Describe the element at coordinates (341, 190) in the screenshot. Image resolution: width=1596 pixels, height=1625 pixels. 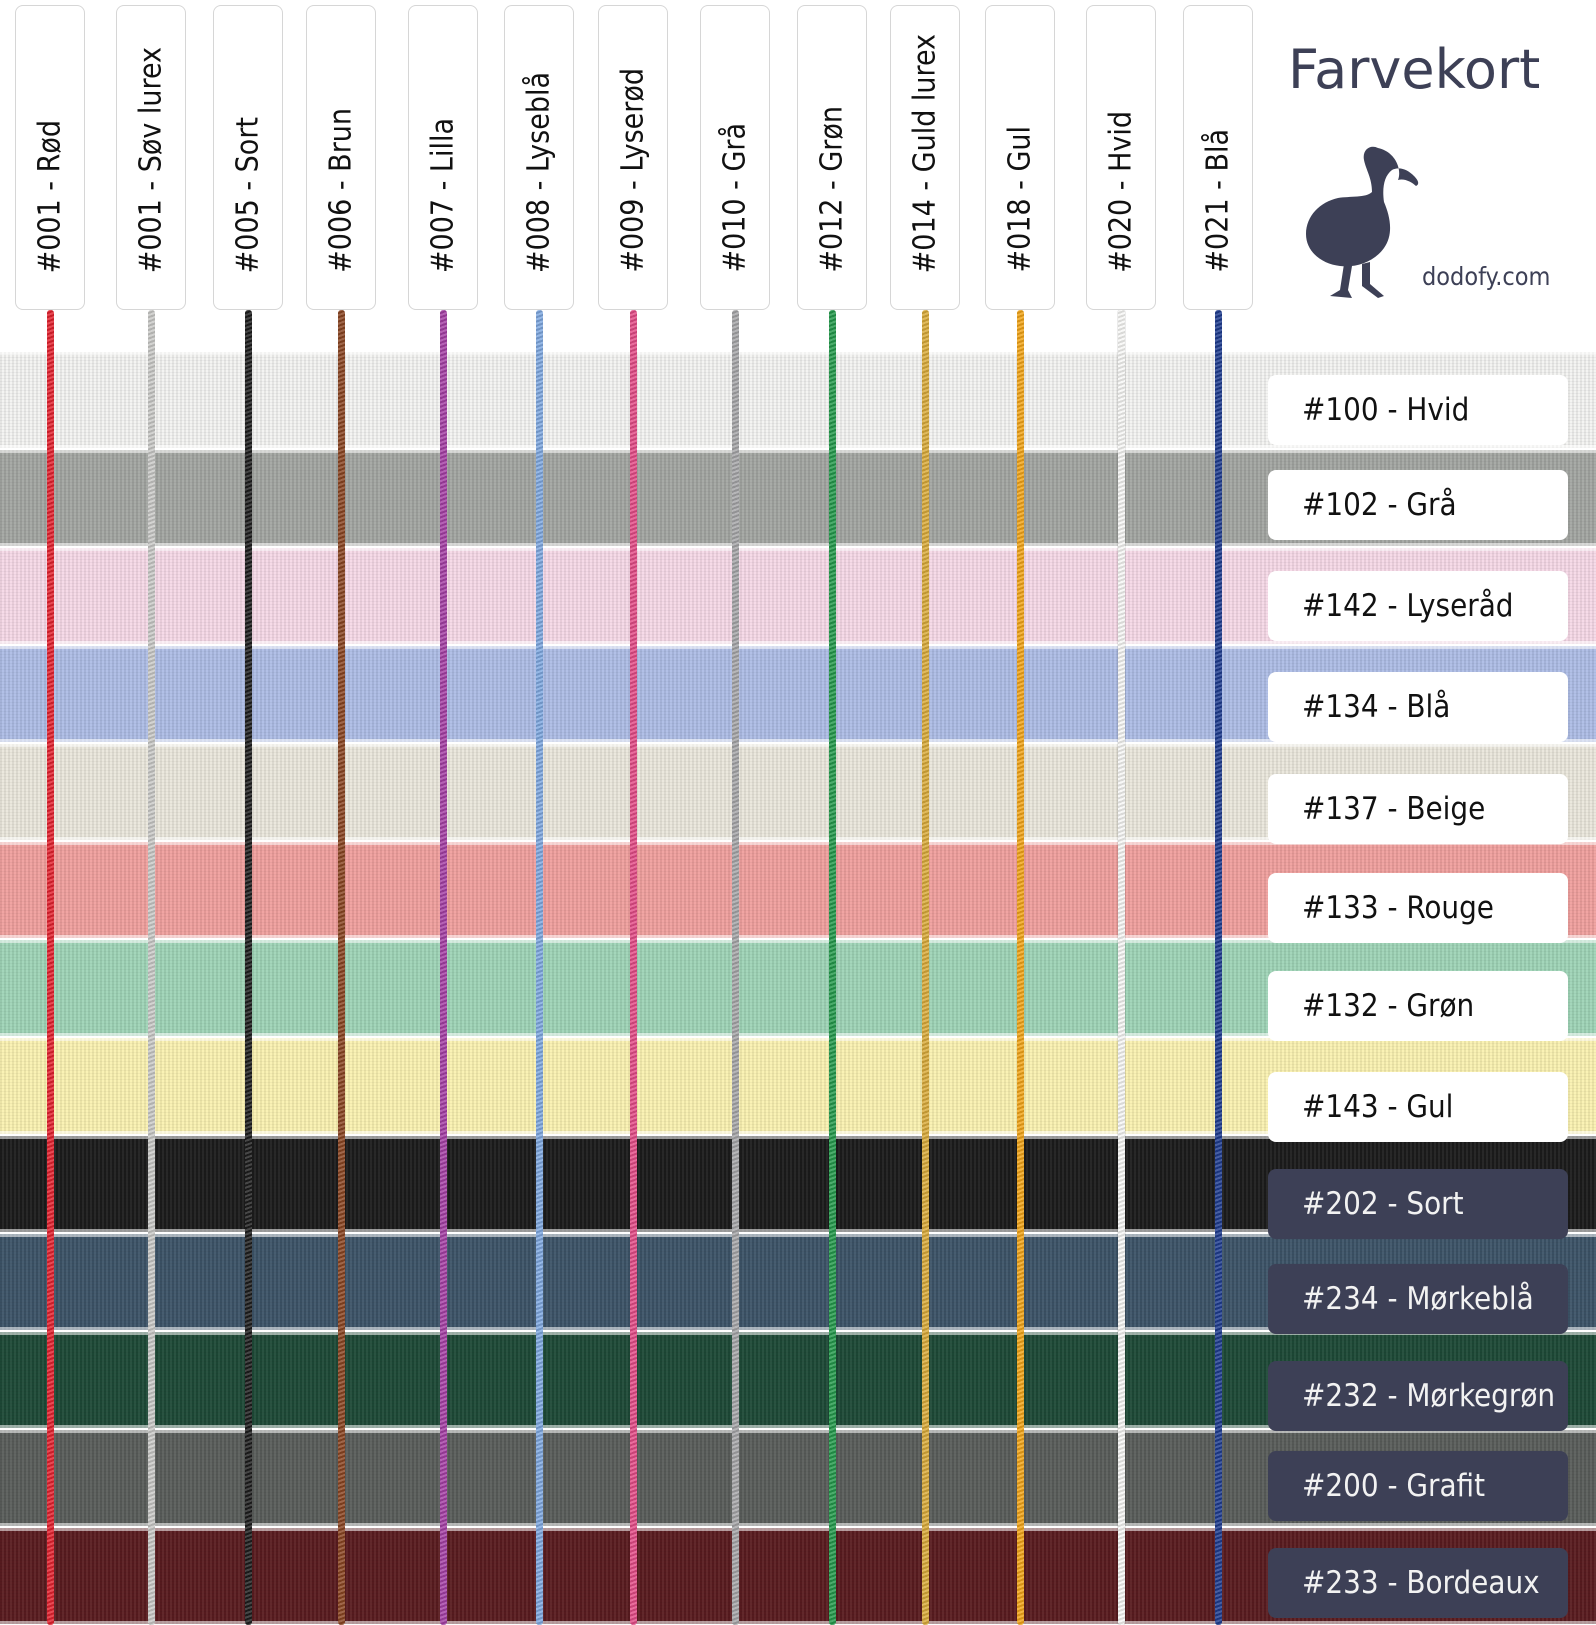
I see `thread-label: #006 - Brun` at that location.